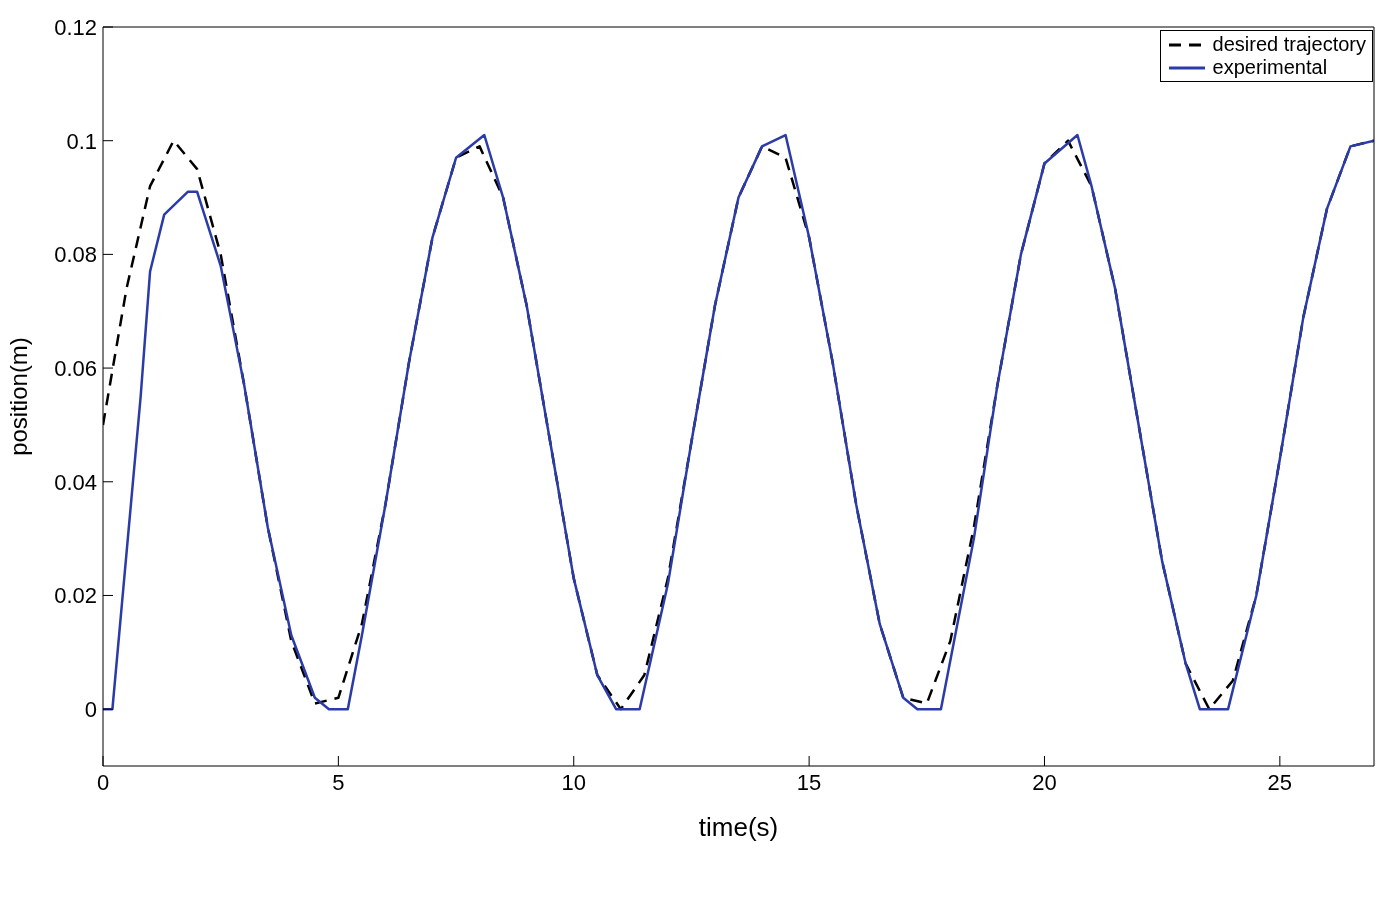 This screenshot has height=917, width=1391. What do you see at coordinates (1044, 782) in the screenshot?
I see `x-tick-label: 20` at bounding box center [1044, 782].